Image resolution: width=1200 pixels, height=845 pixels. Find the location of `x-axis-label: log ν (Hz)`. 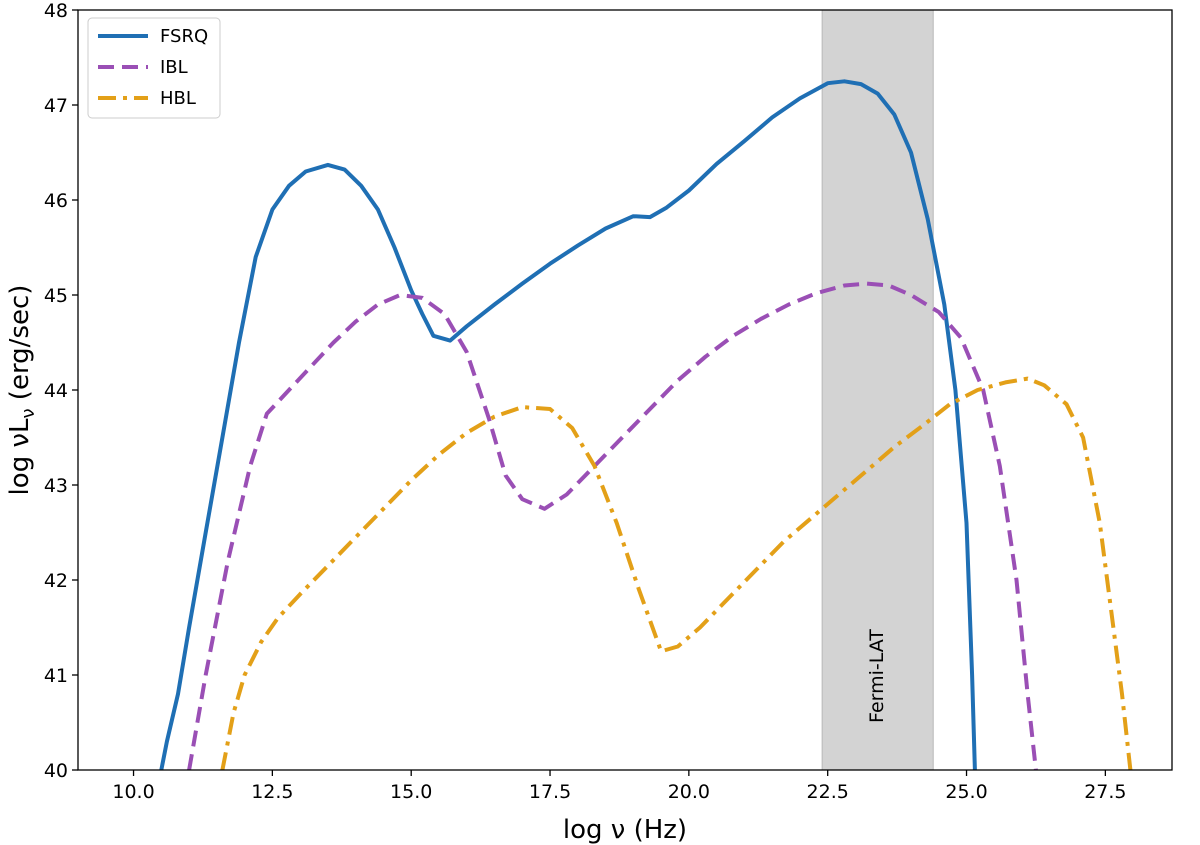

x-axis-label: log ν (Hz) is located at coordinates (625, 830).